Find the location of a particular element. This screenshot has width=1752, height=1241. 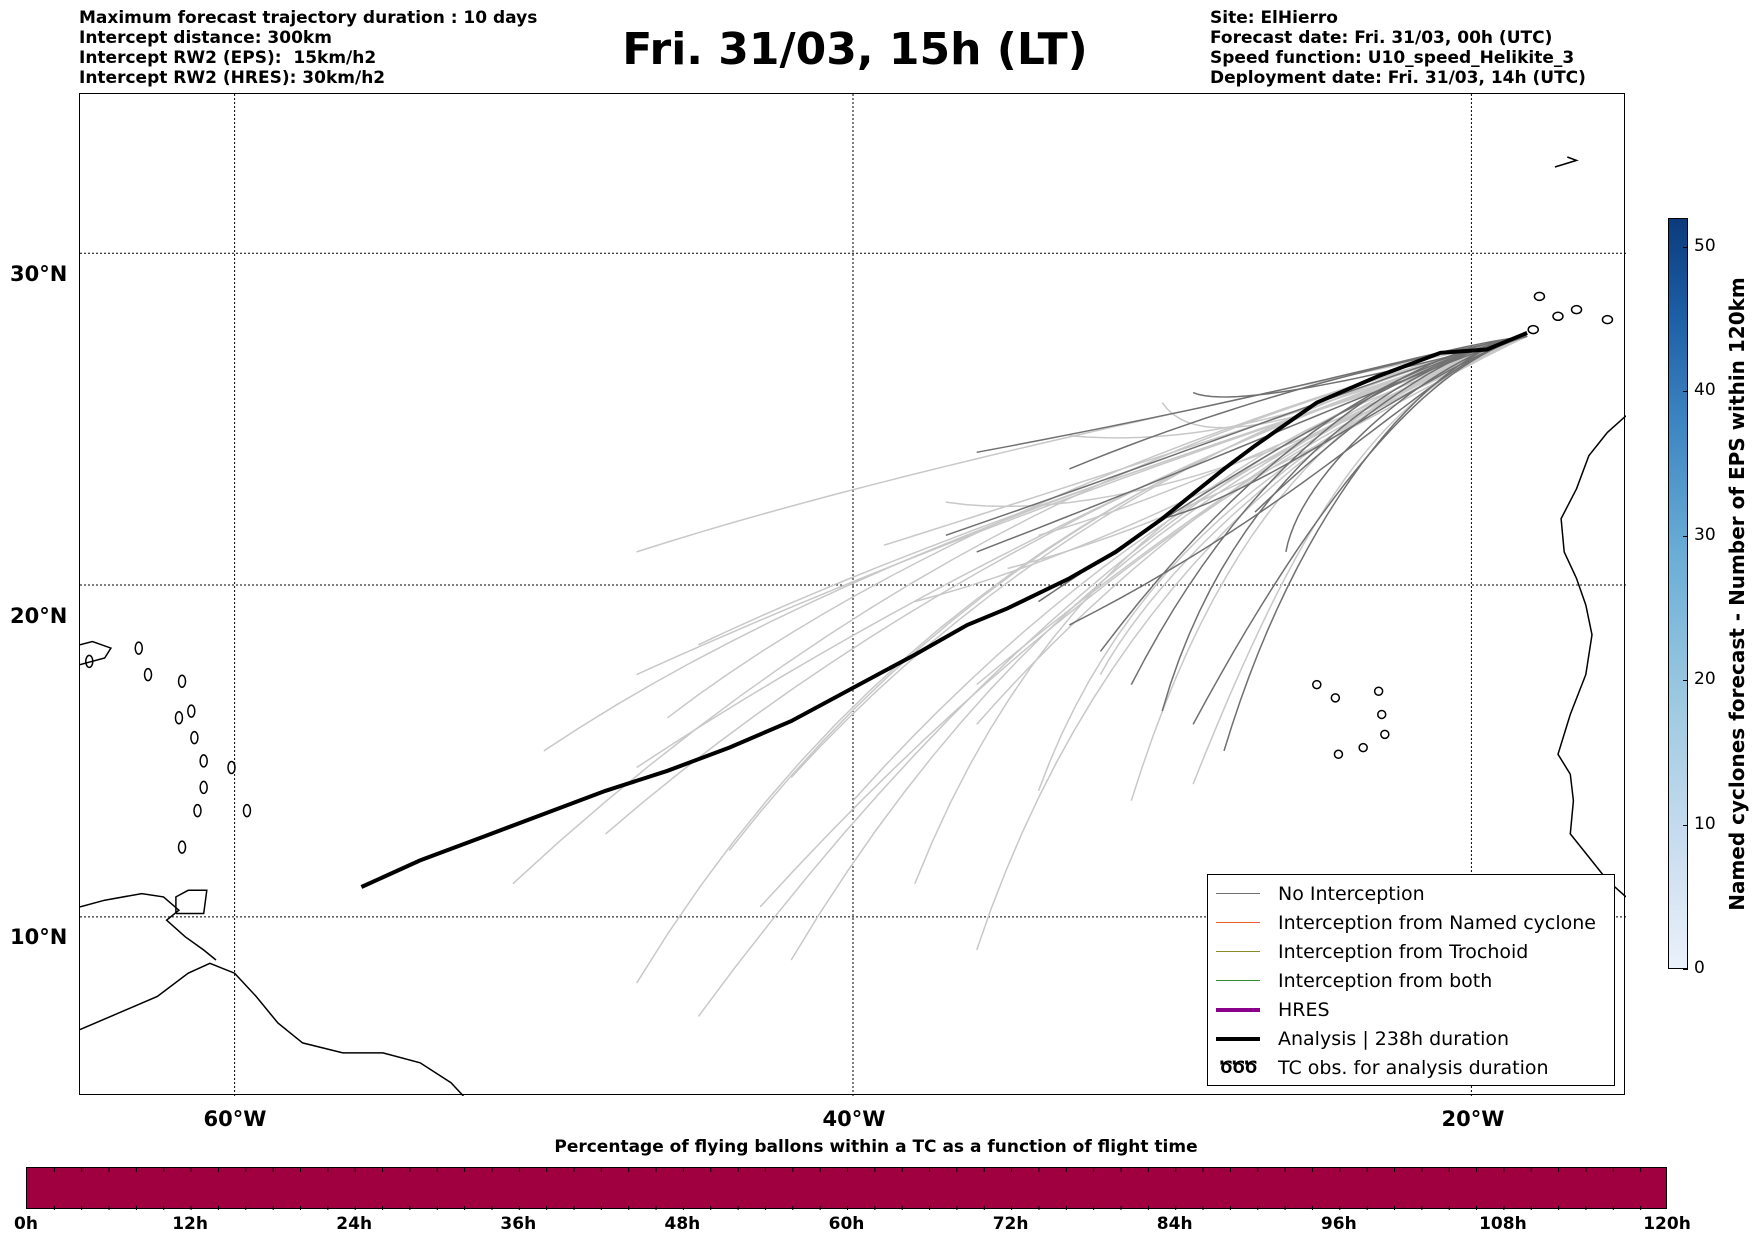

puerto-rico-coast is located at coordinates (96, 653).